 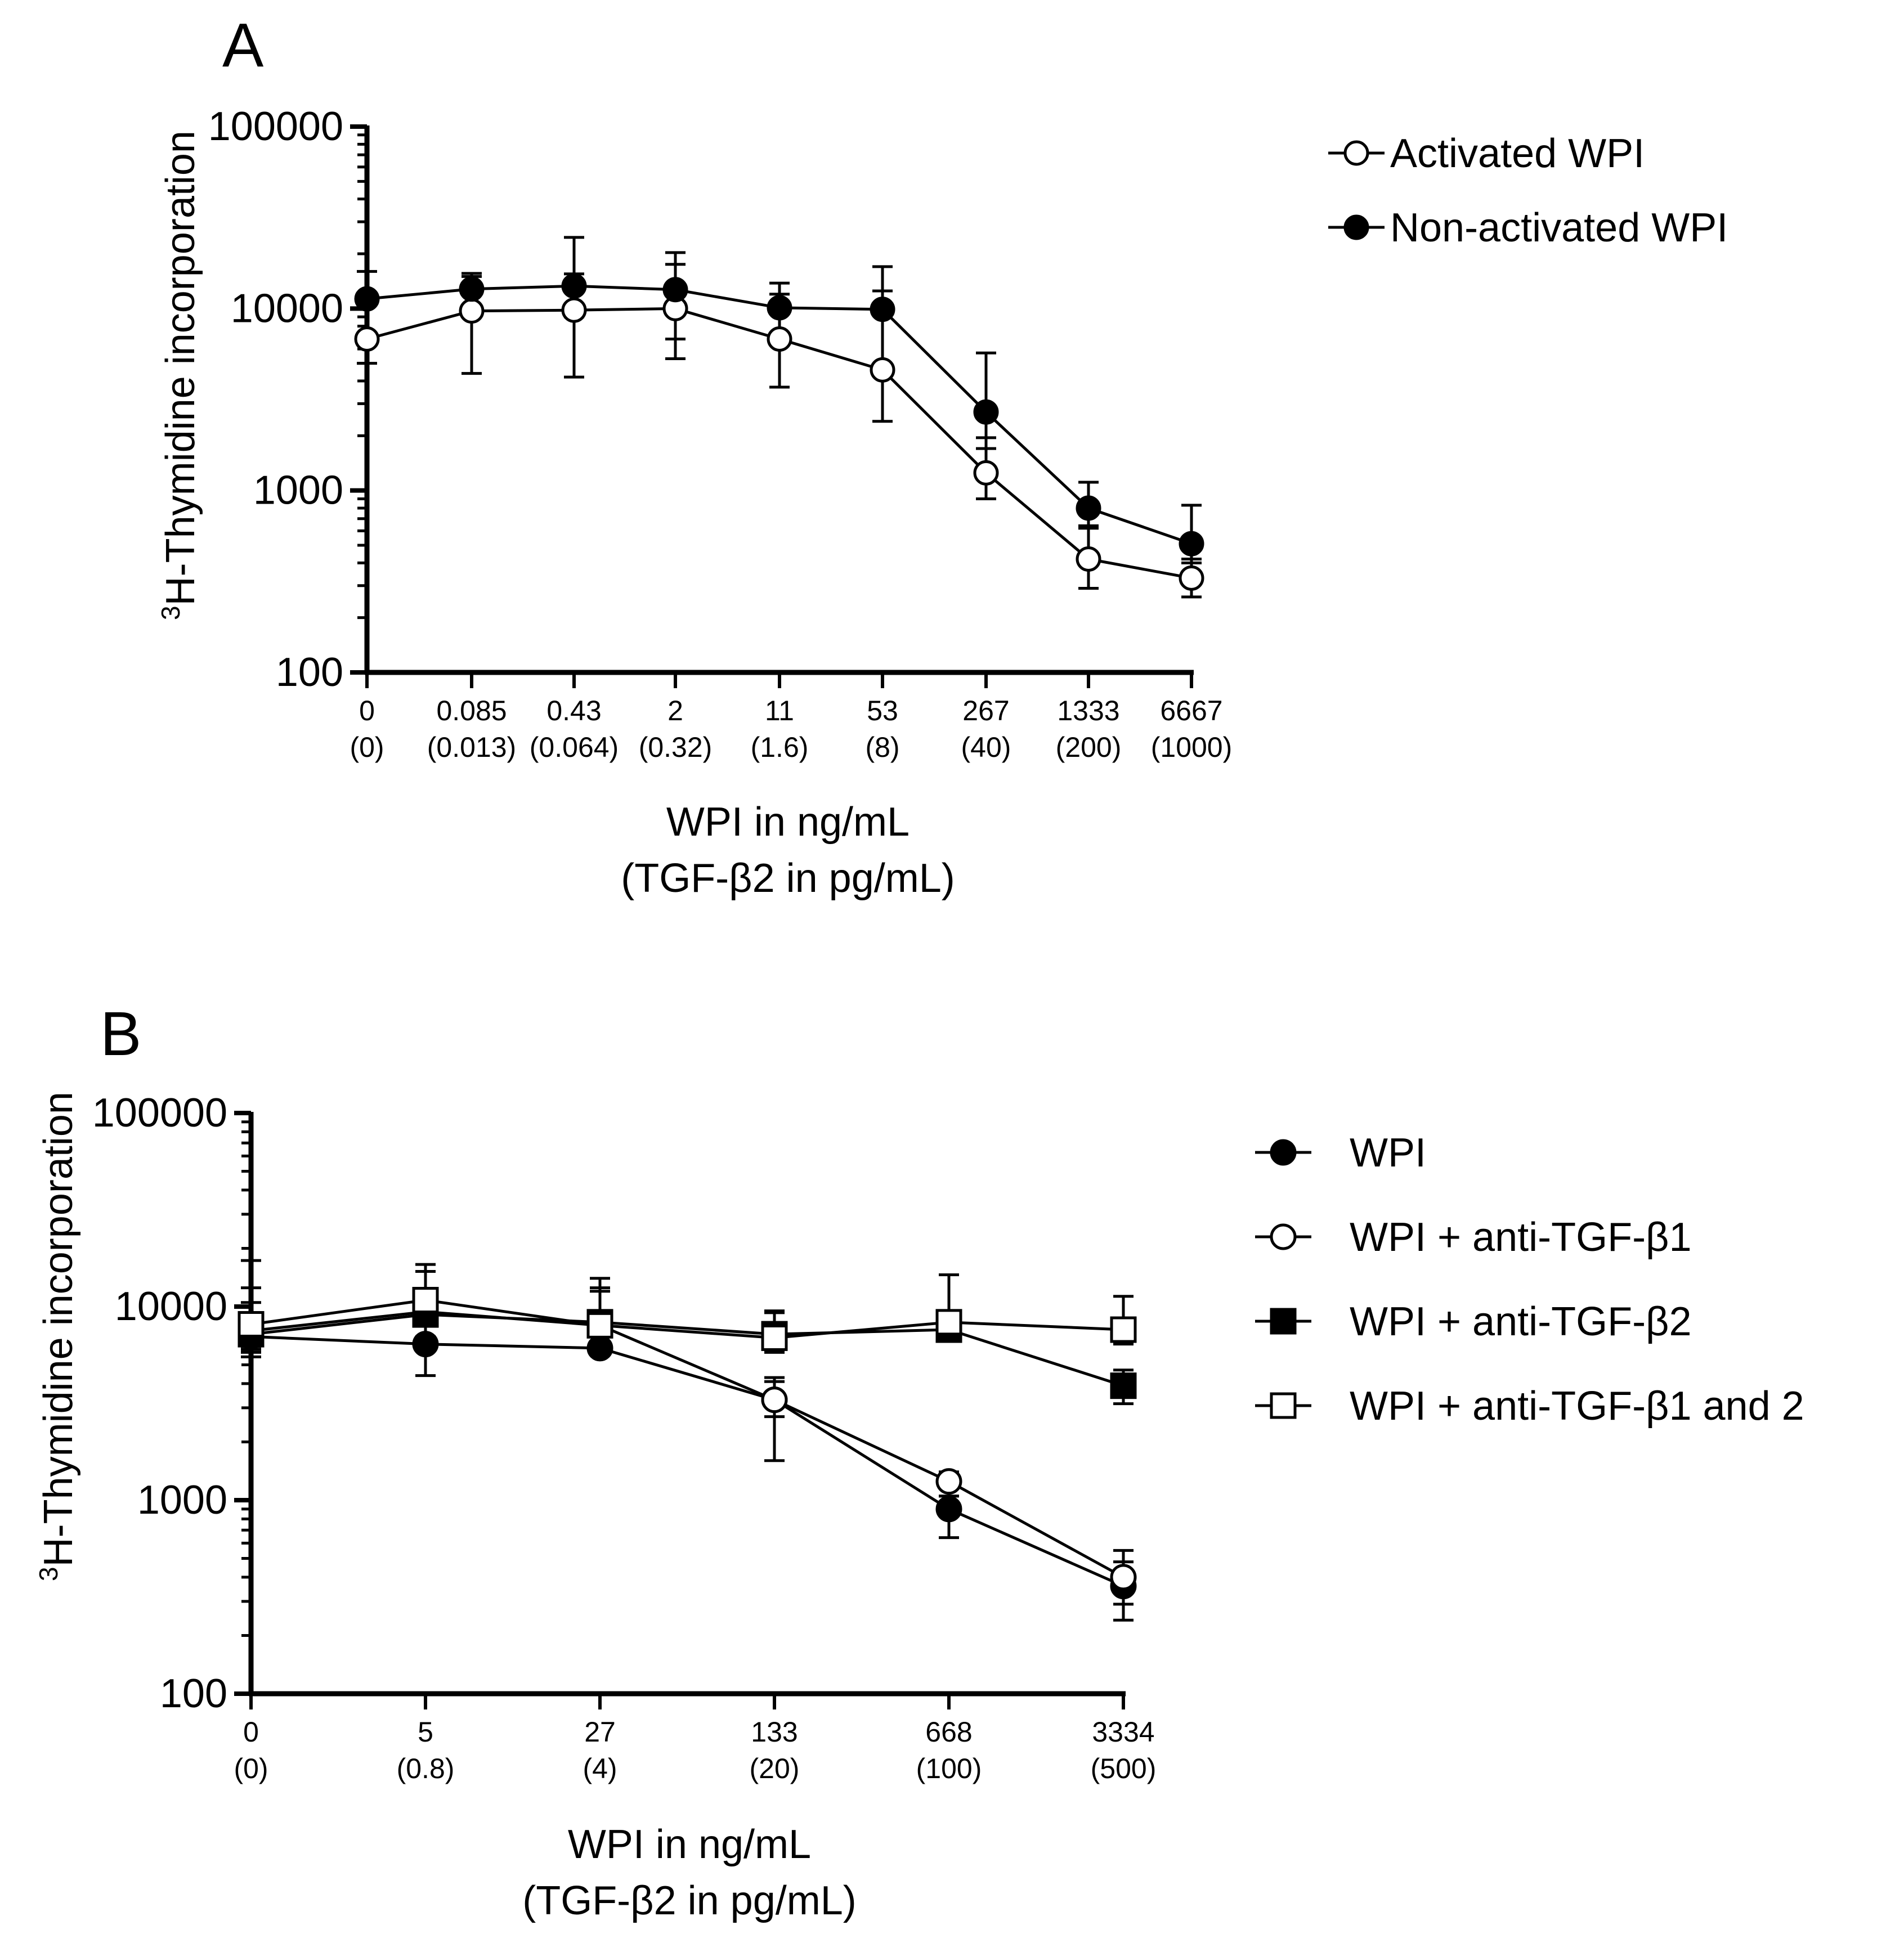 I want to click on panel-a-x-tick-label: 267, so click(x=985, y=710).